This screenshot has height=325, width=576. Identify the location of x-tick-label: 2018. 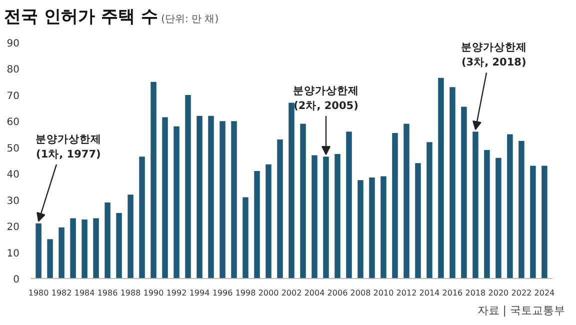
(475, 293).